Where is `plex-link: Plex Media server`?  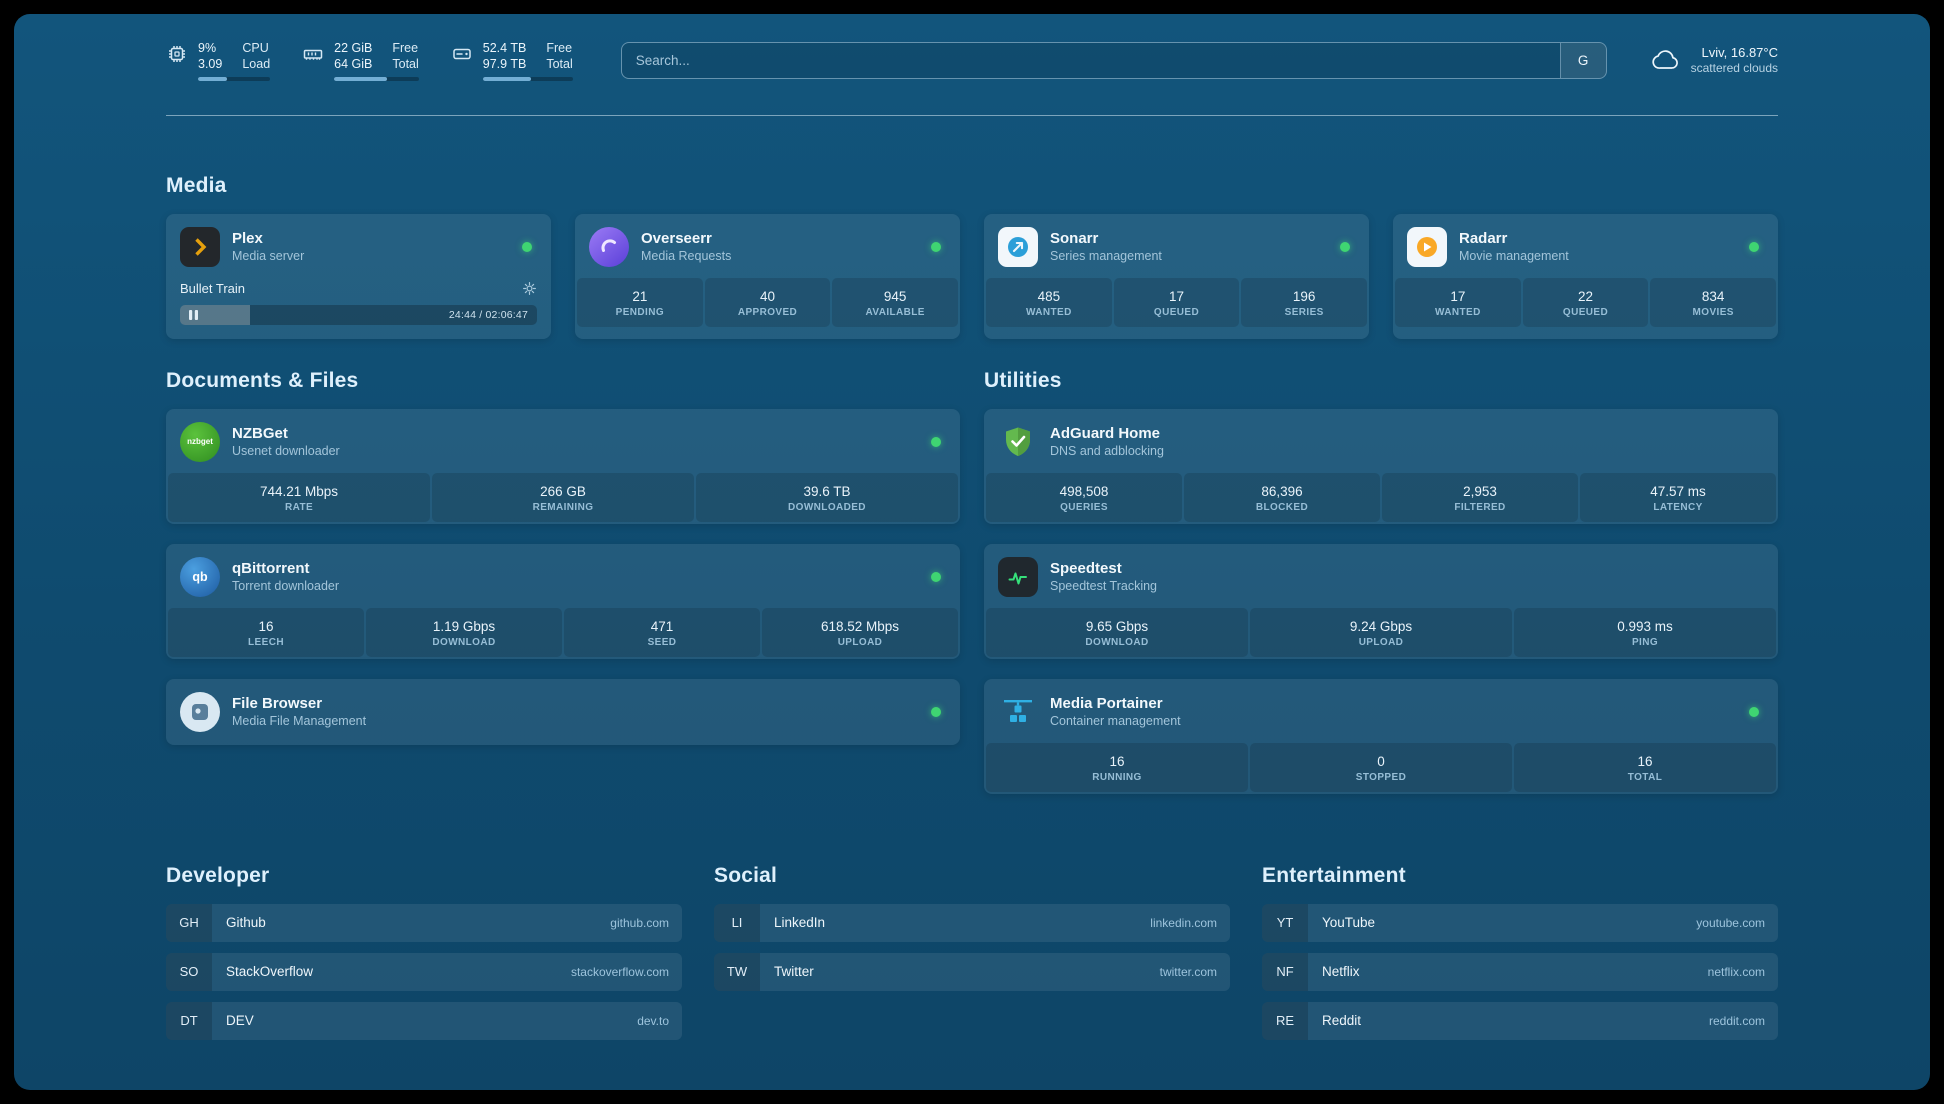
plex-link: Plex Media server is located at coordinates (358, 247).